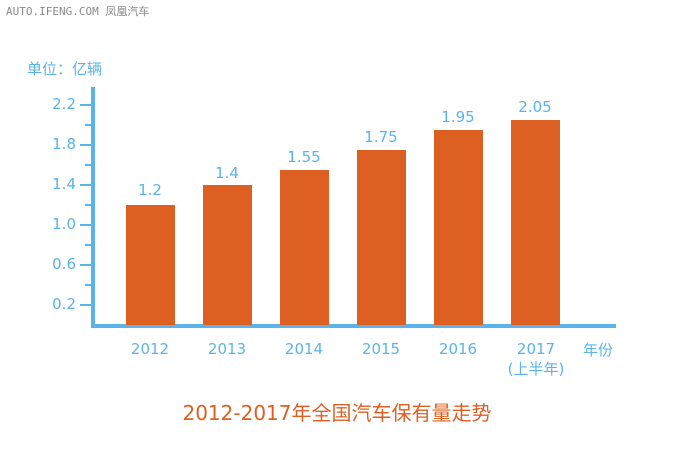 The width and height of the screenshot is (674, 453). What do you see at coordinates (78, 11) in the screenshot?
I see `watermark: AUTO.IFENG.COM 凤凰汽车` at bounding box center [78, 11].